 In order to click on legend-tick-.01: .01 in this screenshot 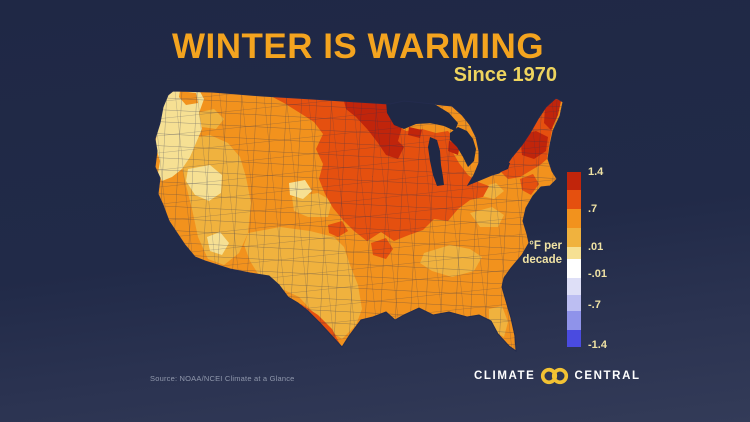, I will do `click(596, 247)`.